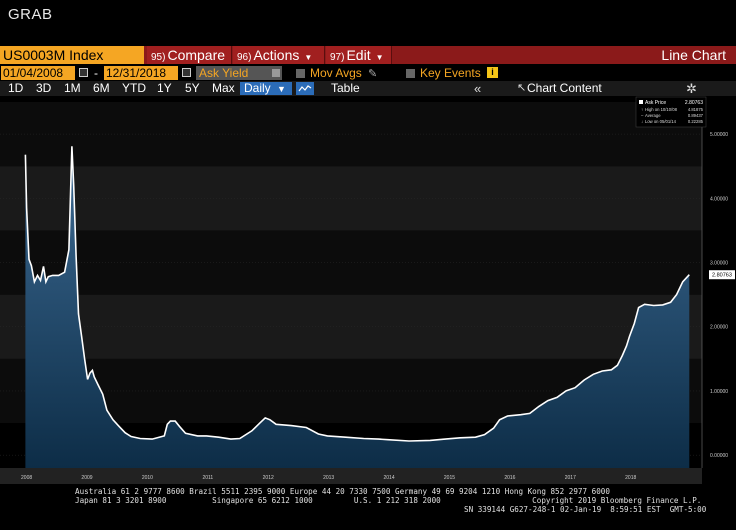  What do you see at coordinates (570, 478) in the screenshot?
I see `x-tick-label: 2017` at bounding box center [570, 478].